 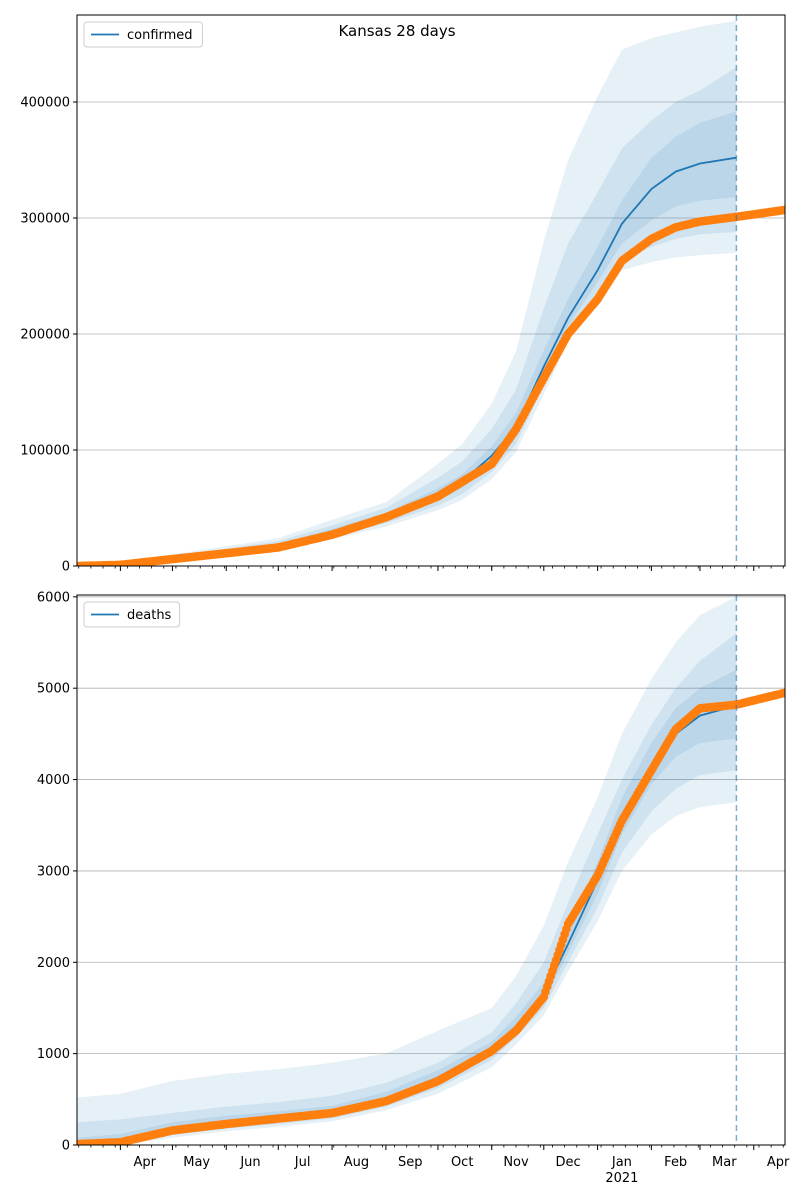 I want to click on y-tick-label: 3000, so click(x=53, y=871).